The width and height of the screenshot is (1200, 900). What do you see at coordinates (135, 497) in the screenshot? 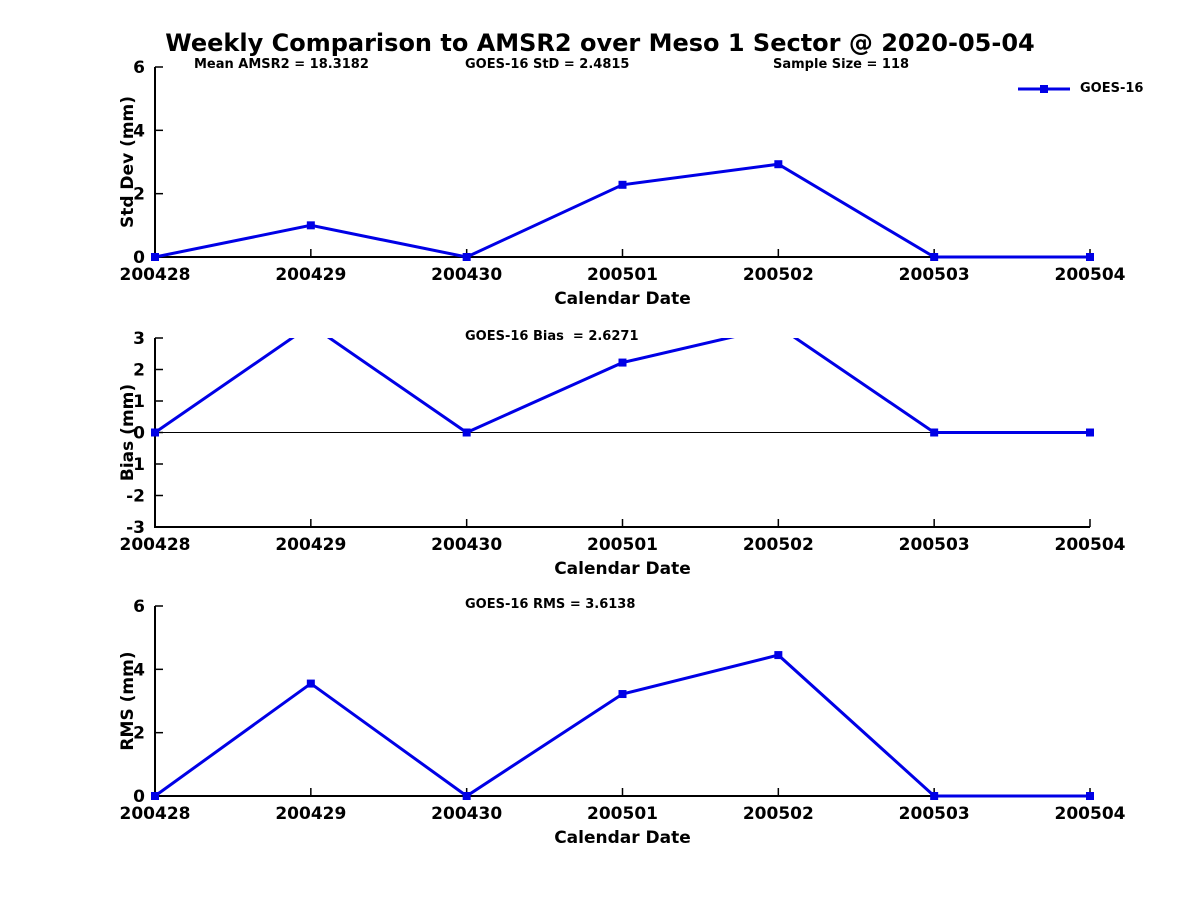
I see `y-tick-label: -2` at bounding box center [135, 497].